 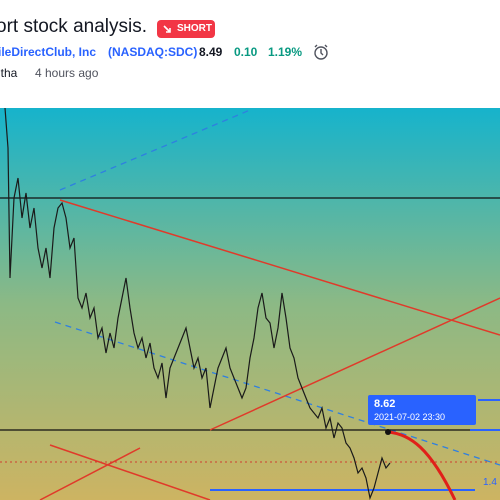 What do you see at coordinates (384, 404) in the screenshot?
I see `label-price: 8.62` at bounding box center [384, 404].